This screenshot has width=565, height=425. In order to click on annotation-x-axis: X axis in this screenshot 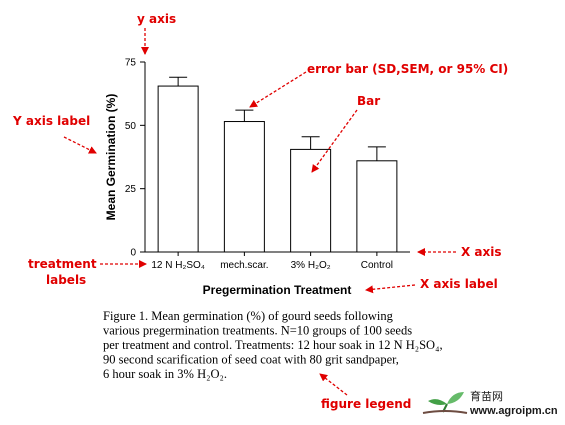, I will do `click(481, 252)`.